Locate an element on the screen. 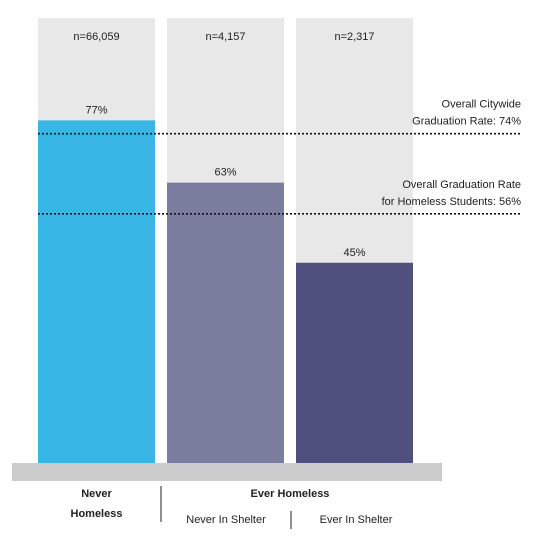 This screenshot has width=535, height=536. ever-in-shelter-label: Ever In Shelter is located at coordinates (356, 520).